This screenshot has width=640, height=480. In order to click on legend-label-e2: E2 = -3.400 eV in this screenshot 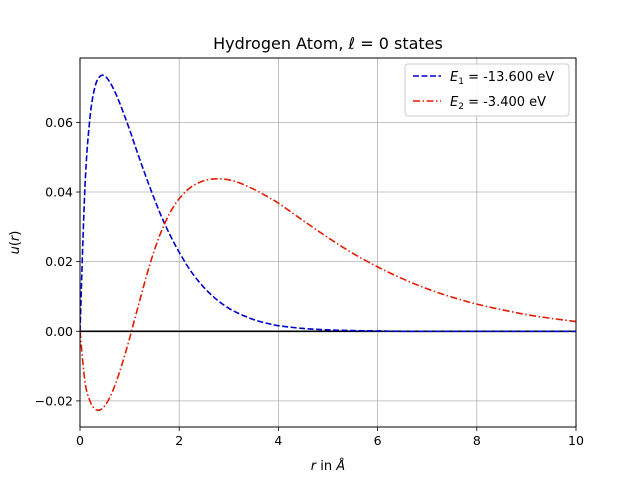, I will do `click(498, 103)`.